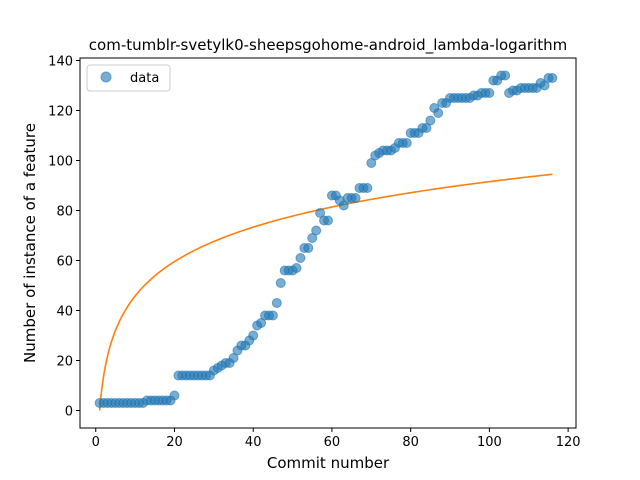  Describe the element at coordinates (64, 262) in the screenshot. I see `y-tick-label: 60` at that location.